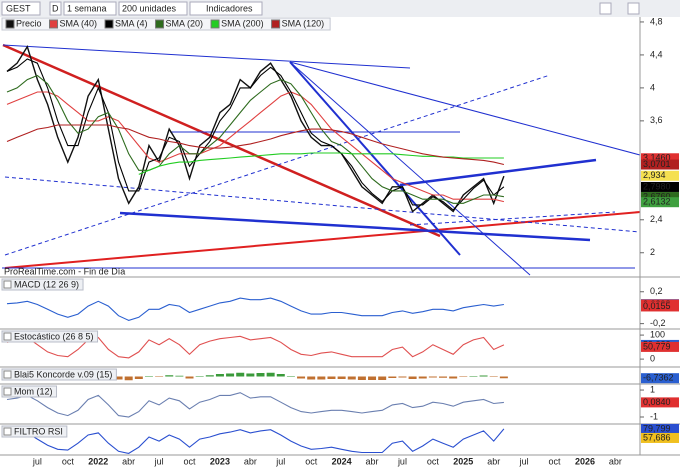 This screenshot has width=680, height=469. Describe the element at coordinates (657, 186) in the screenshot. I see `last-value-label: 2,7980` at that location.